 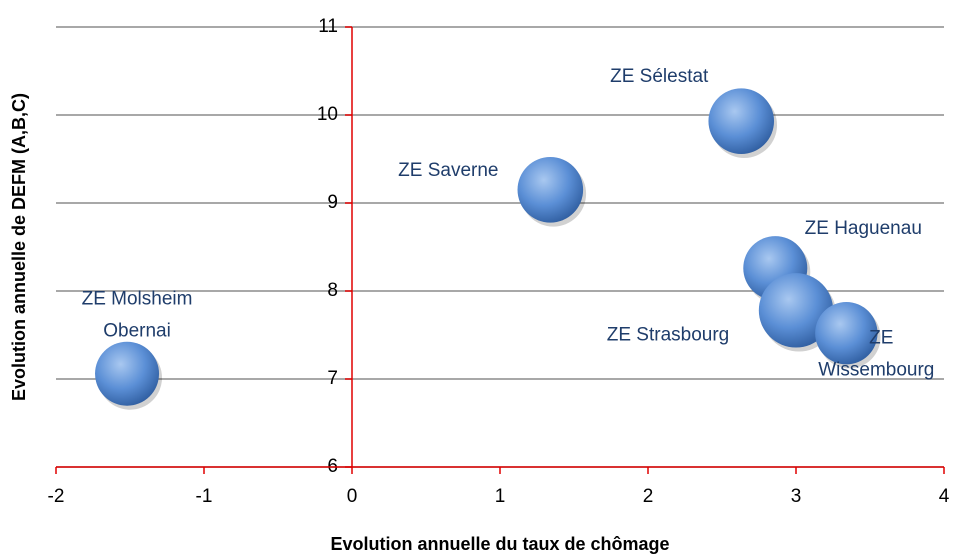 What do you see at coordinates (327, 114) in the screenshot?
I see `y-tick-label: 10` at bounding box center [327, 114].